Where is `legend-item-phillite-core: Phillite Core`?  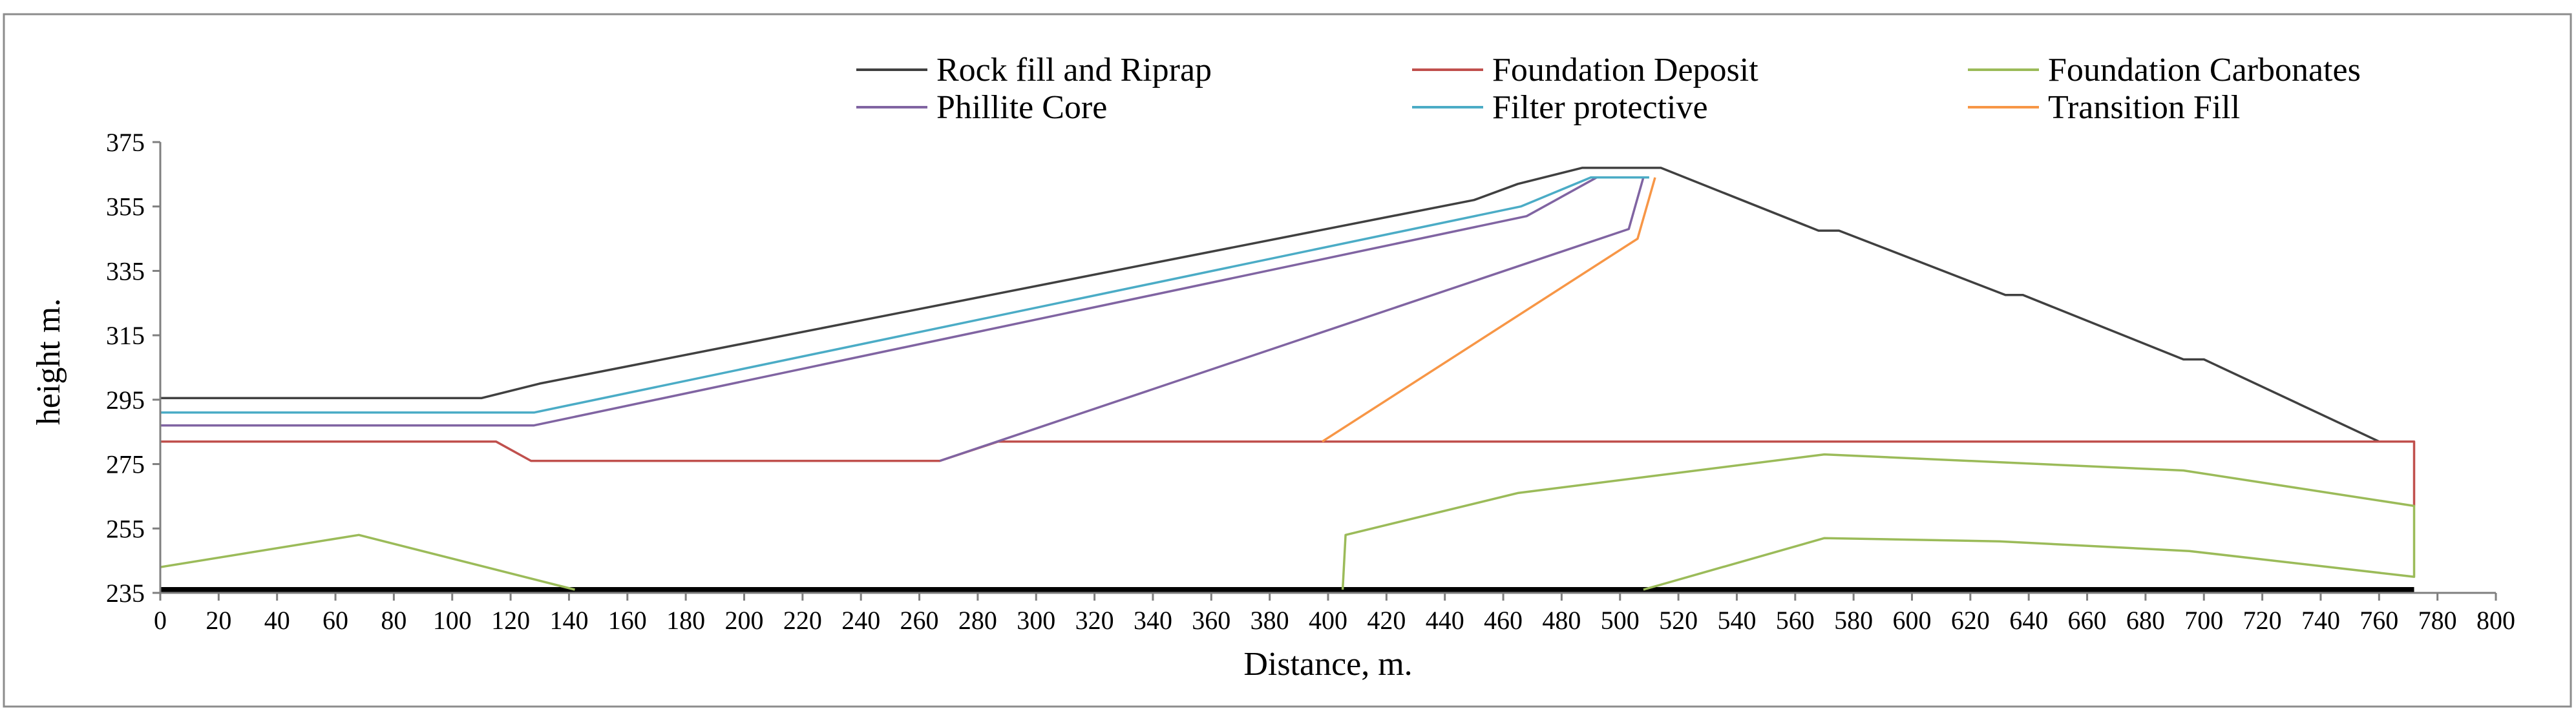
legend-item-phillite-core: Phillite Core is located at coordinates (981, 107).